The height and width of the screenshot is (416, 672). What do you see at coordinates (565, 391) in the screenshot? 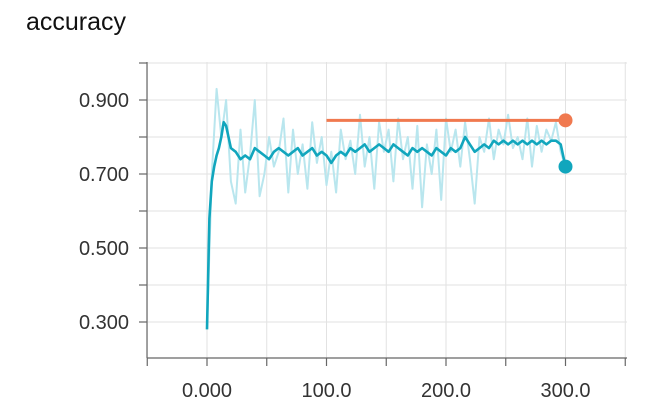
I see `x-tick-label: 300.0` at bounding box center [565, 391].